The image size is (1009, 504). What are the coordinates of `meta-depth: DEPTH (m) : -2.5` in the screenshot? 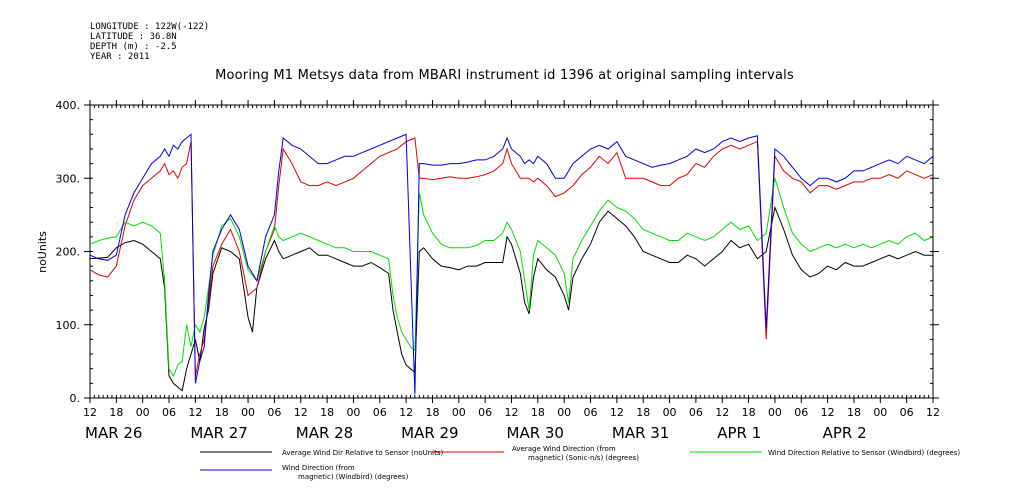 It's located at (133, 47).